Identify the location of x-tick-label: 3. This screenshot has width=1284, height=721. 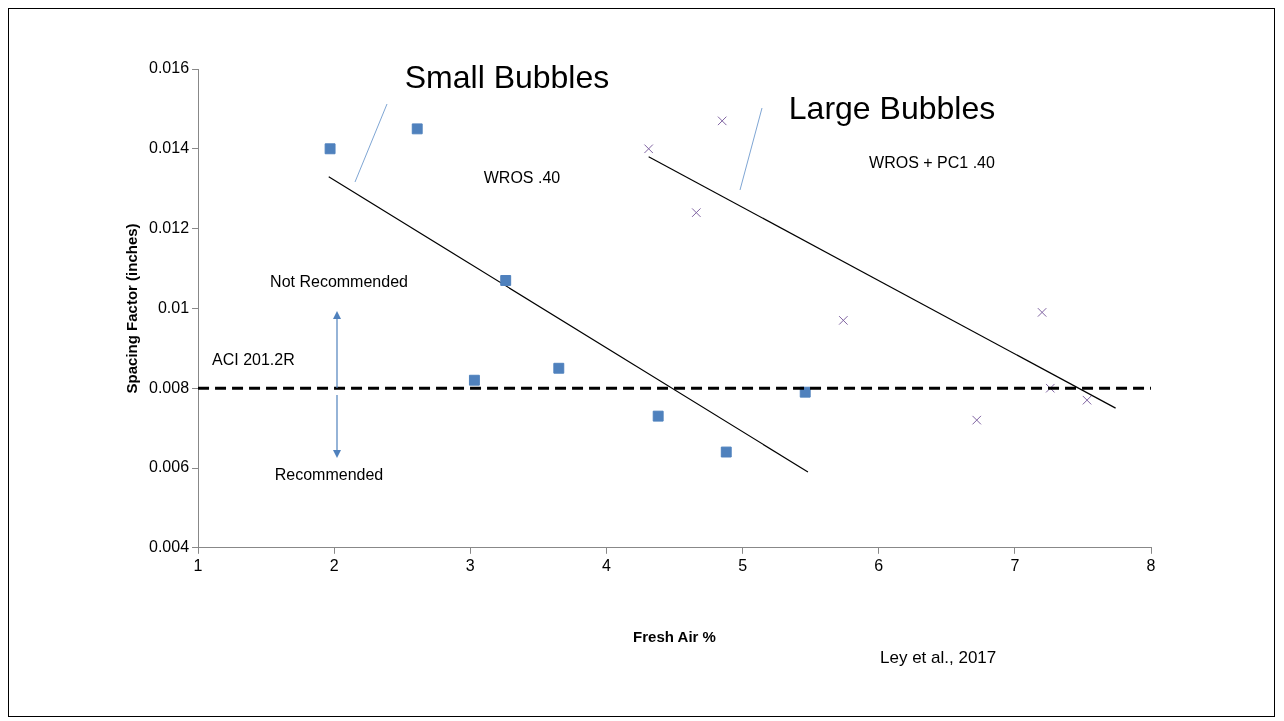
(470, 565).